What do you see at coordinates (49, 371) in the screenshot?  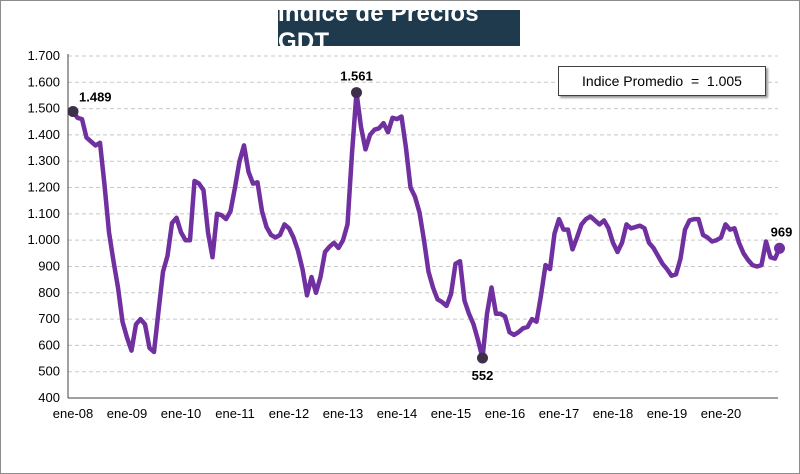 I see `y-tick-label: 500` at bounding box center [49, 371].